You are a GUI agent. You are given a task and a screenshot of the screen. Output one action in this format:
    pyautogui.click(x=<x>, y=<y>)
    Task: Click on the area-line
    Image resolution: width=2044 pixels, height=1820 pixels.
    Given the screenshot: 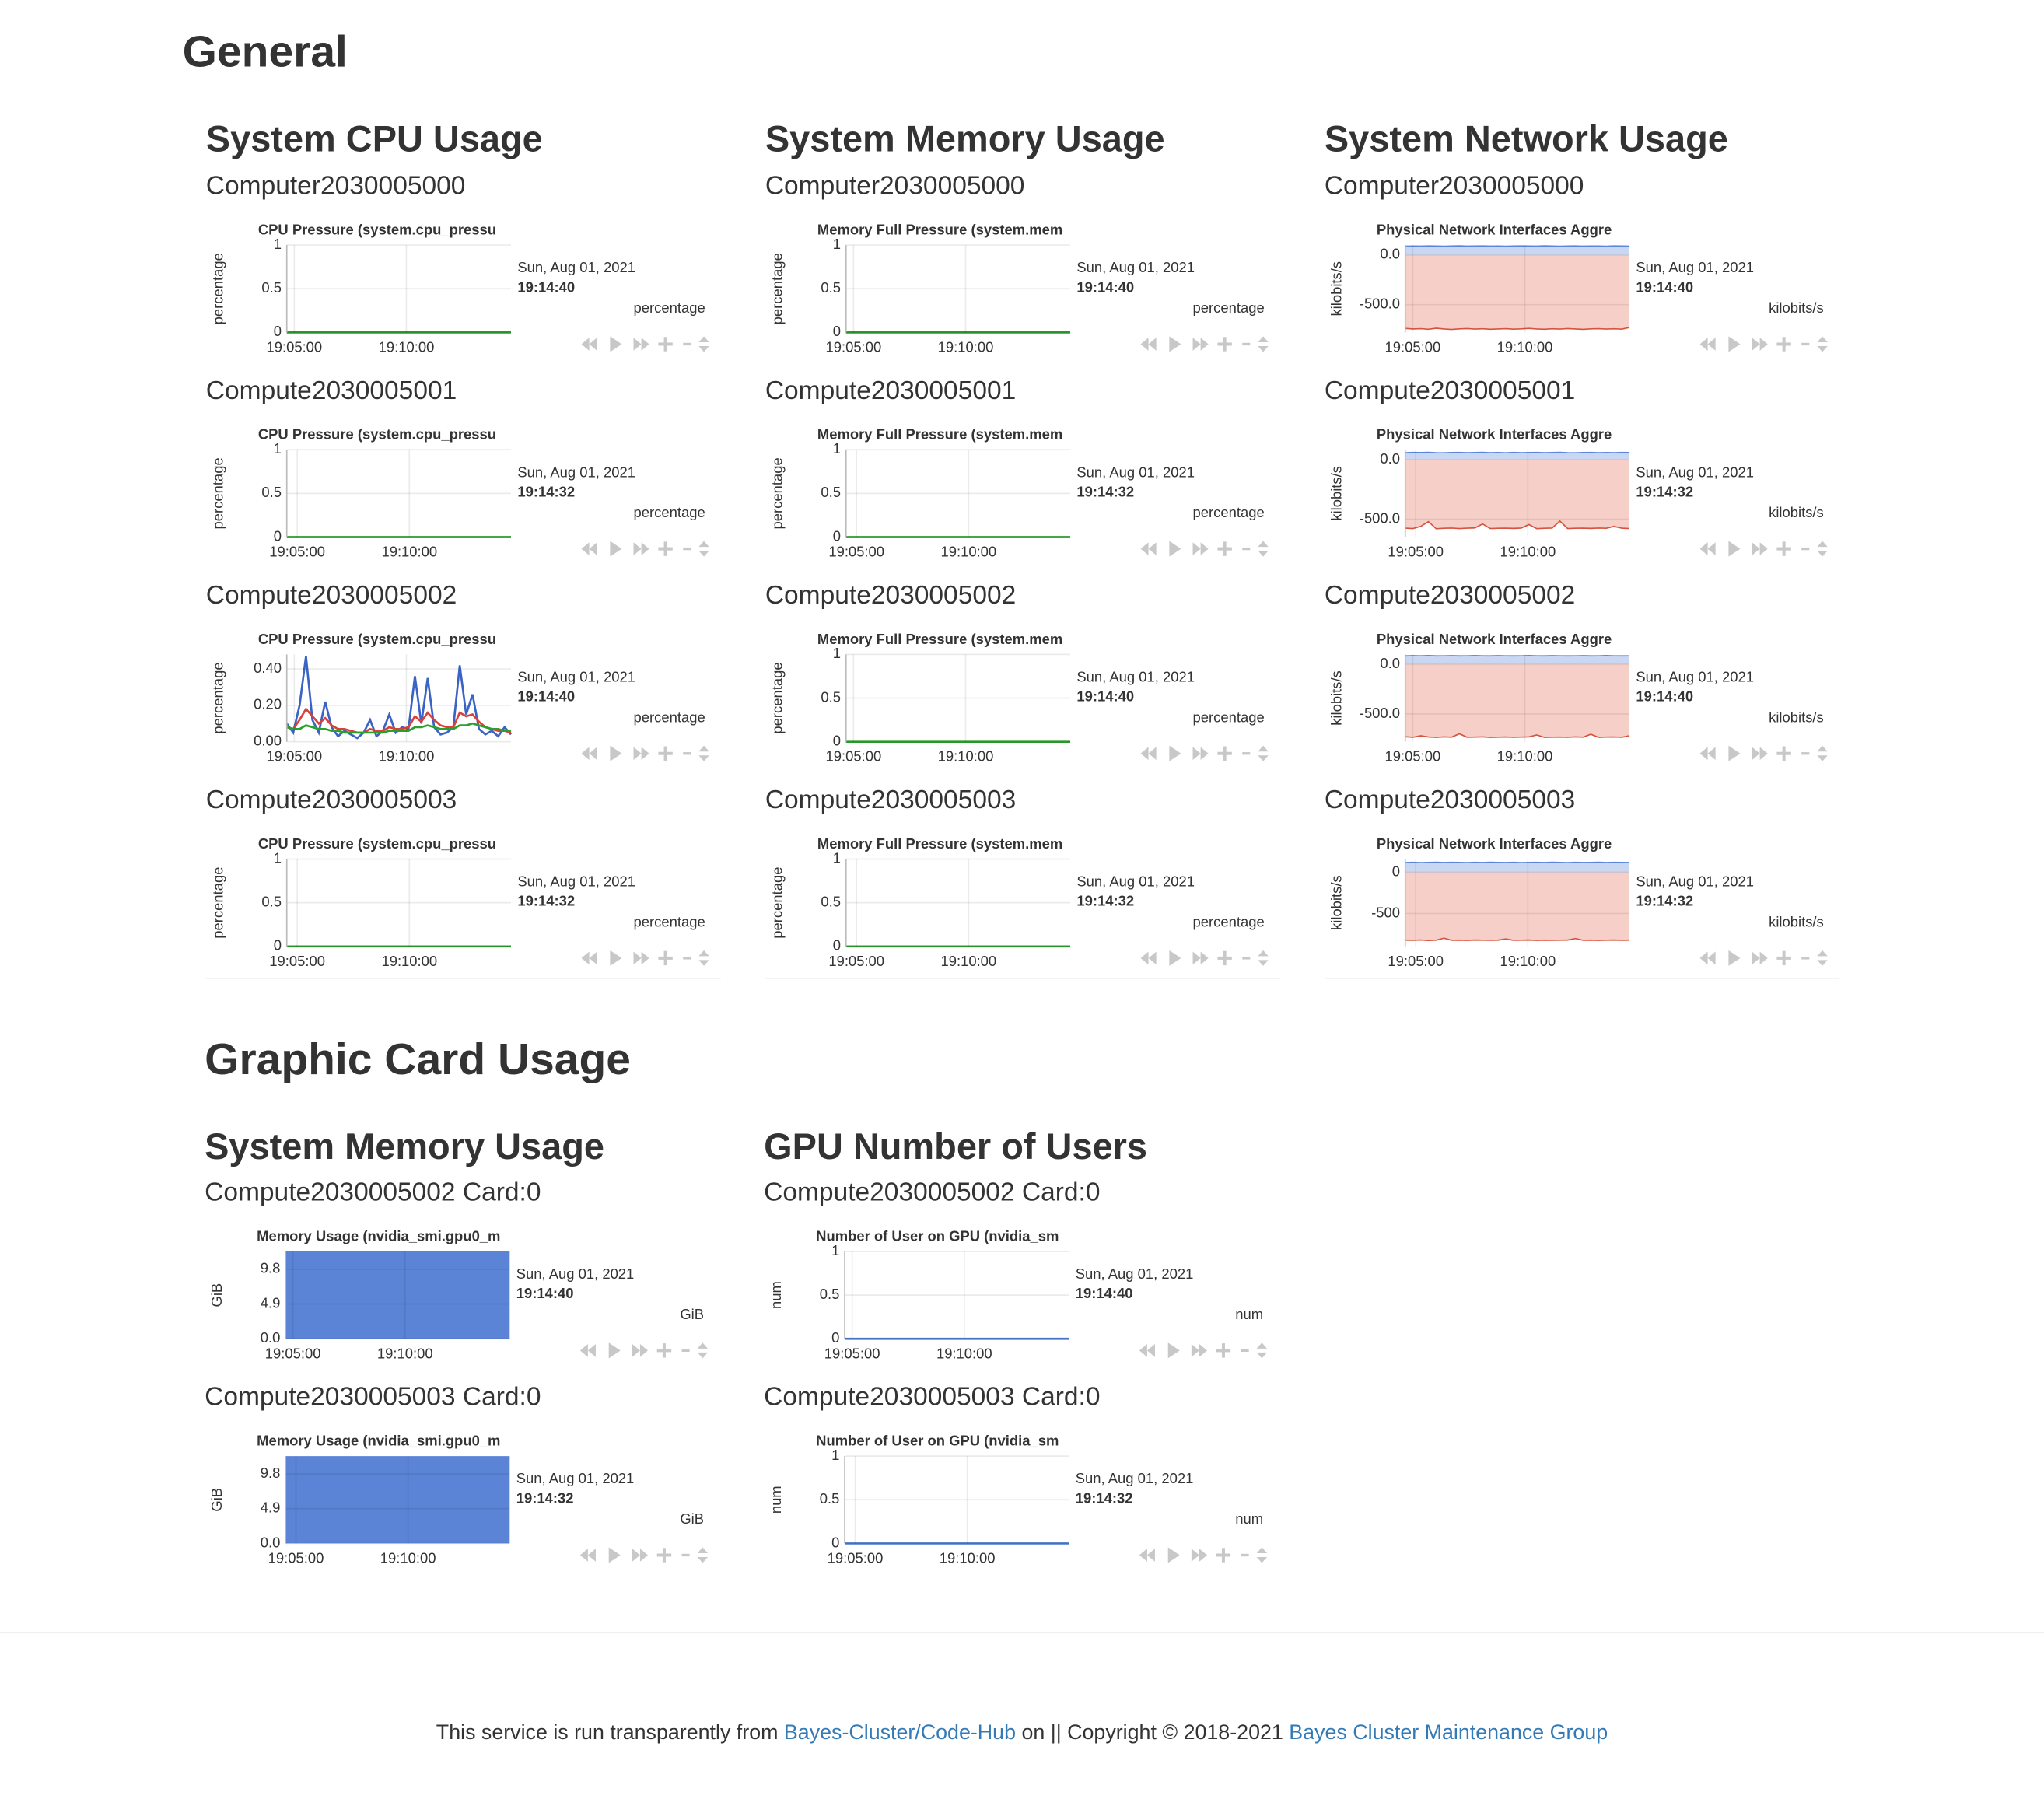 What is the action you would take?
    pyautogui.click(x=1517, y=525)
    